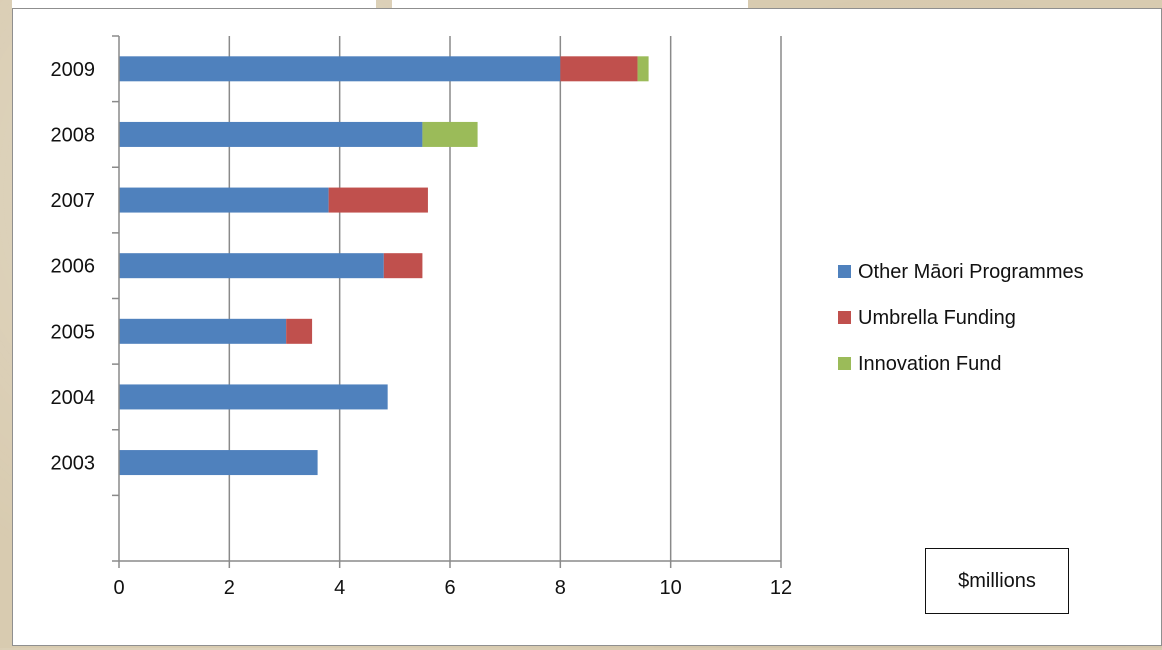 This screenshot has width=1162, height=650. I want to click on y-tick-label-2005: 2005, so click(73, 332).